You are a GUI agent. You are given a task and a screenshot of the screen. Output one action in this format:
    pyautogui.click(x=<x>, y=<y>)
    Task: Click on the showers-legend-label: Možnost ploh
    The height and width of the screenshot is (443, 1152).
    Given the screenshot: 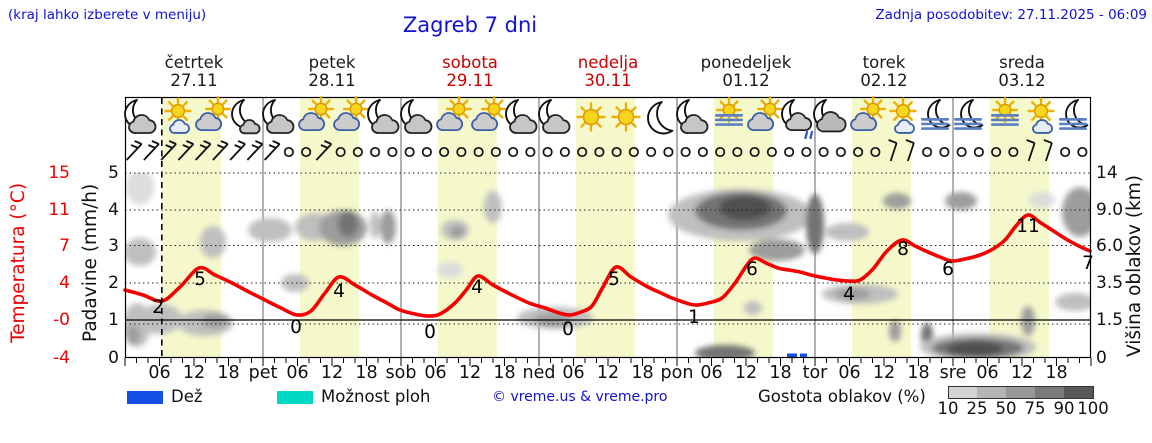 What is the action you would take?
    pyautogui.click(x=376, y=396)
    